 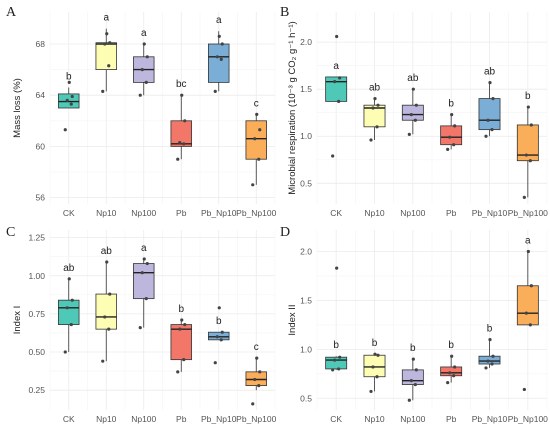 I want to click on y-axis-label: Mass loss (%), so click(x=17, y=108).